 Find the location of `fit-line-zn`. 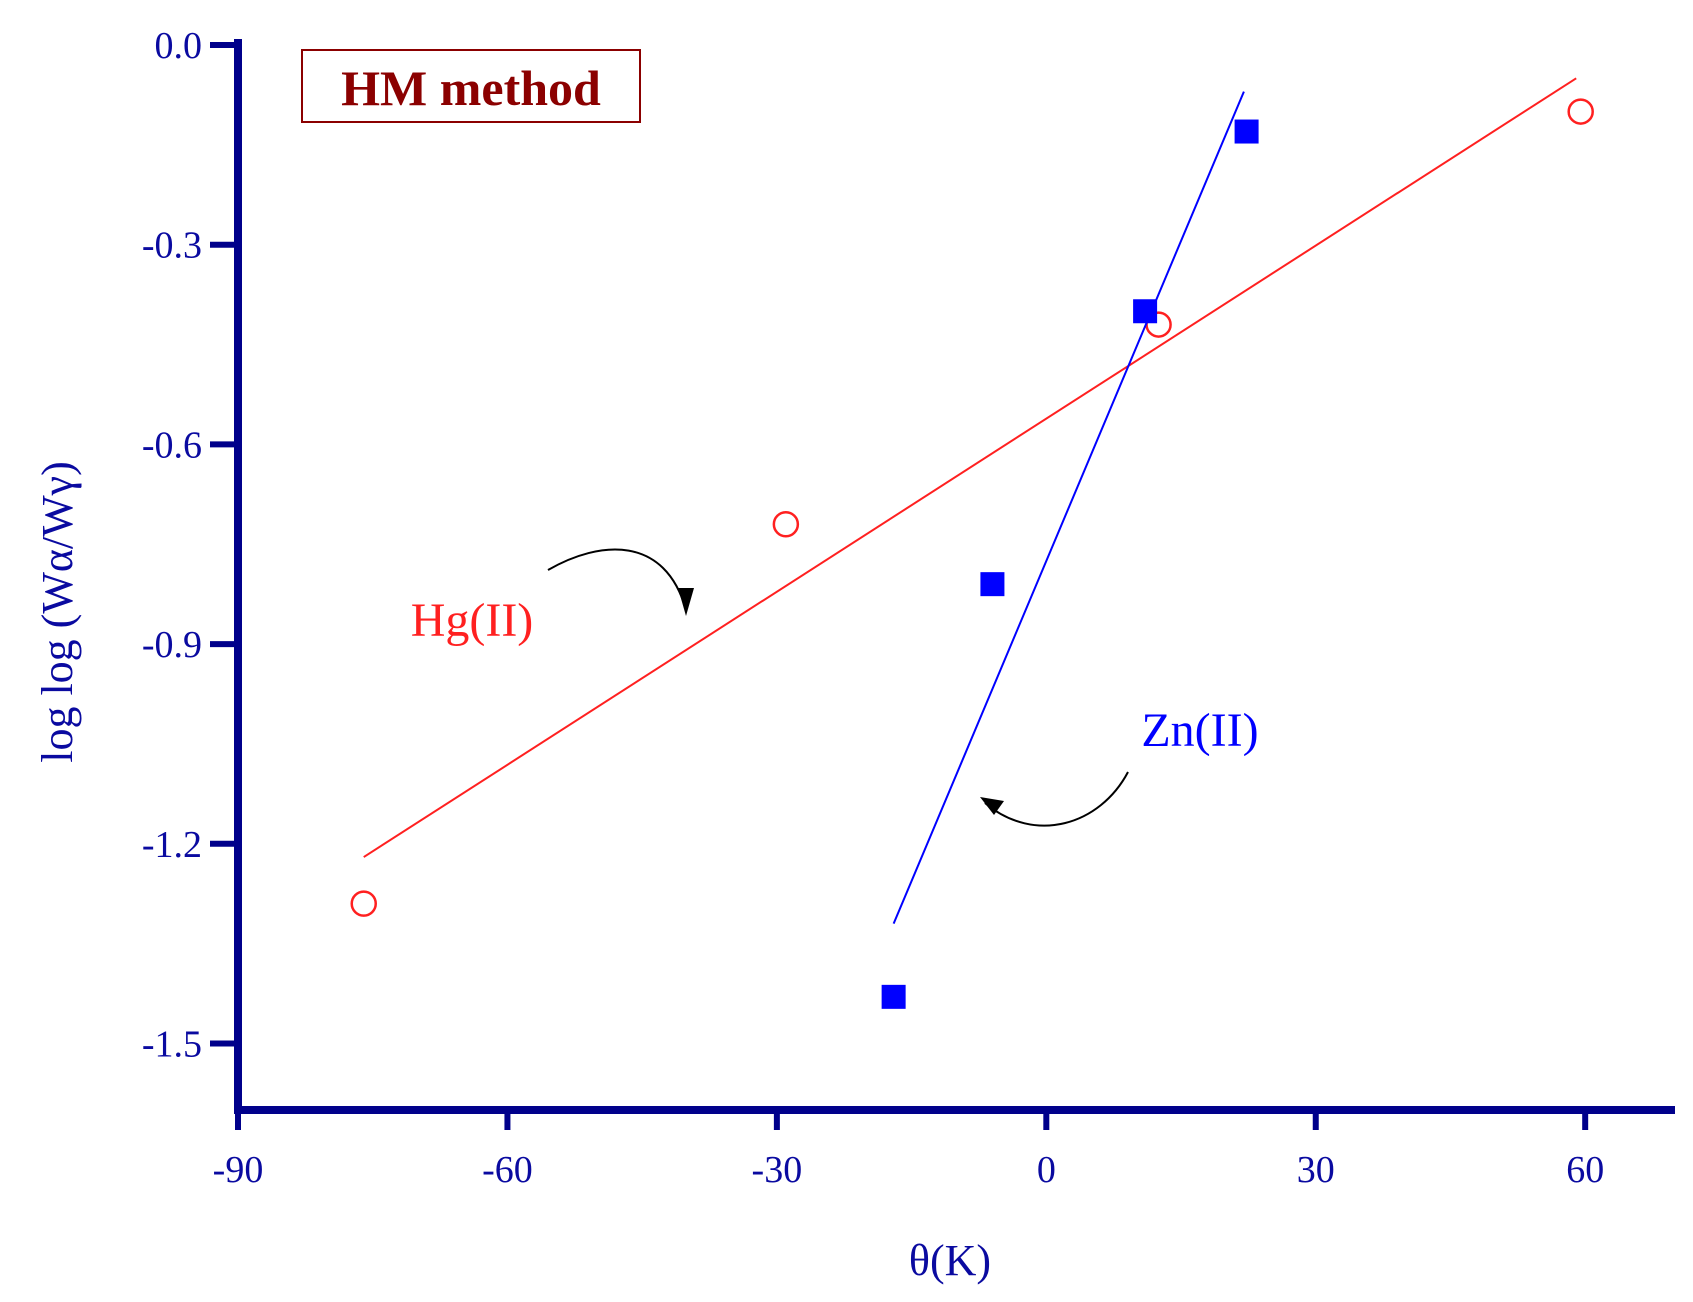

fit-line-zn is located at coordinates (1068, 508).